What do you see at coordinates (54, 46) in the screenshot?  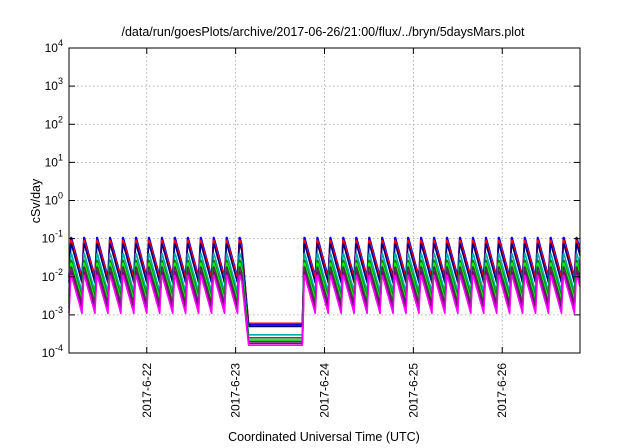 I see `y-tick-label: 10⁴` at bounding box center [54, 46].